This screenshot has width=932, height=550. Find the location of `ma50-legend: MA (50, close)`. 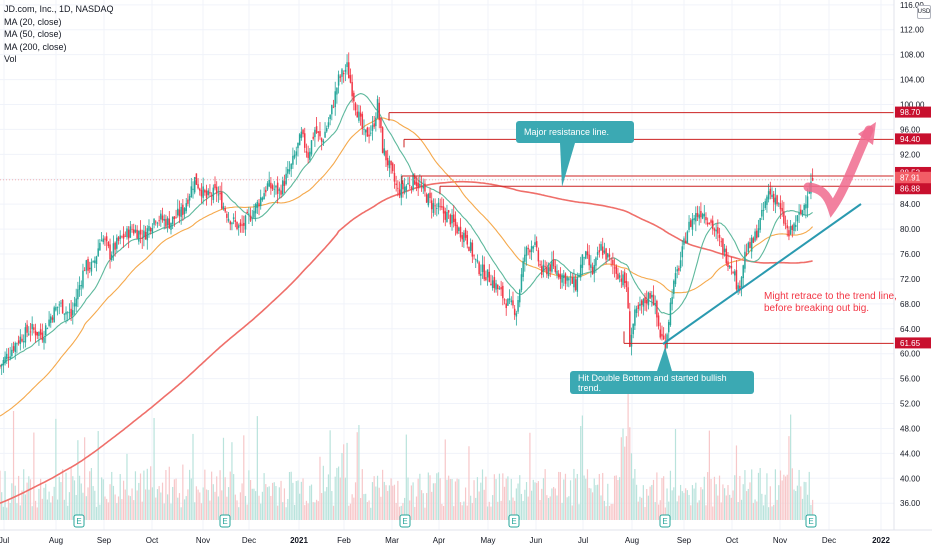

ma50-legend: MA (50, close) is located at coordinates (33, 34).